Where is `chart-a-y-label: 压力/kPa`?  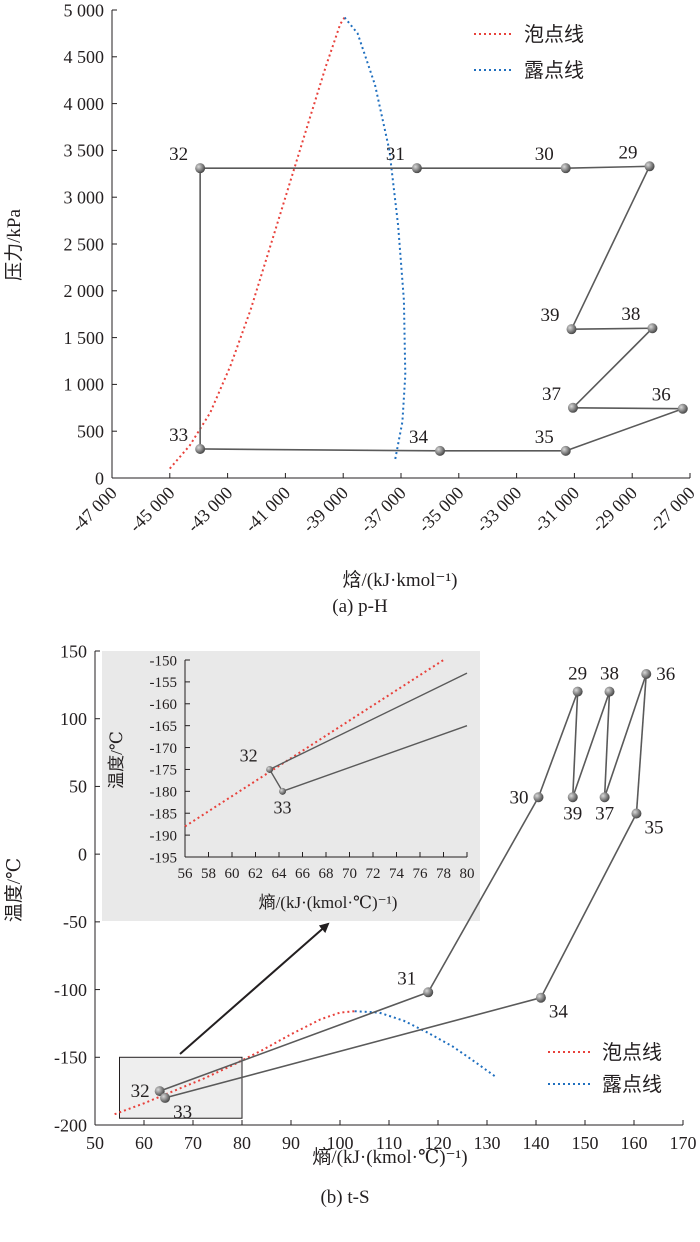
chart-a-y-label: 压力/kPa is located at coordinates (14, 245).